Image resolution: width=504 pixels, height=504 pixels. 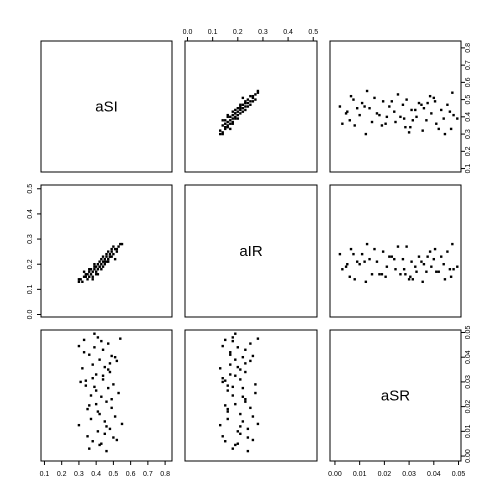 I want to click on tick-label-right-aSI: 0.3, so click(x=468, y=134).